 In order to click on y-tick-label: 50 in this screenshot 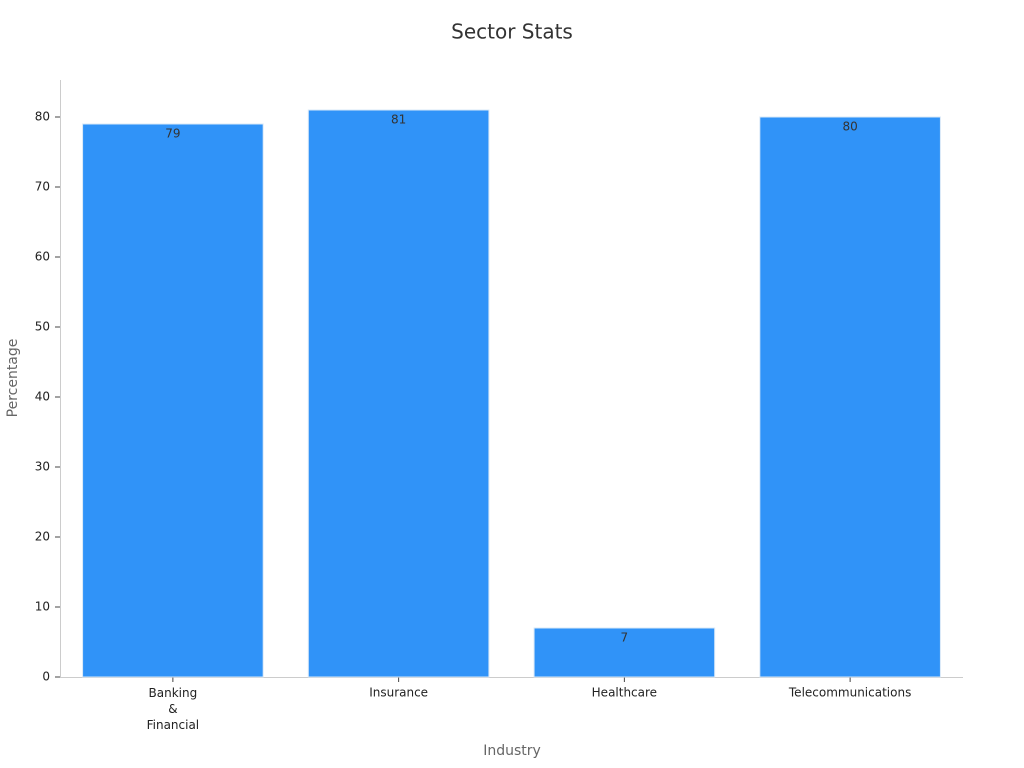, I will do `click(42, 327)`.